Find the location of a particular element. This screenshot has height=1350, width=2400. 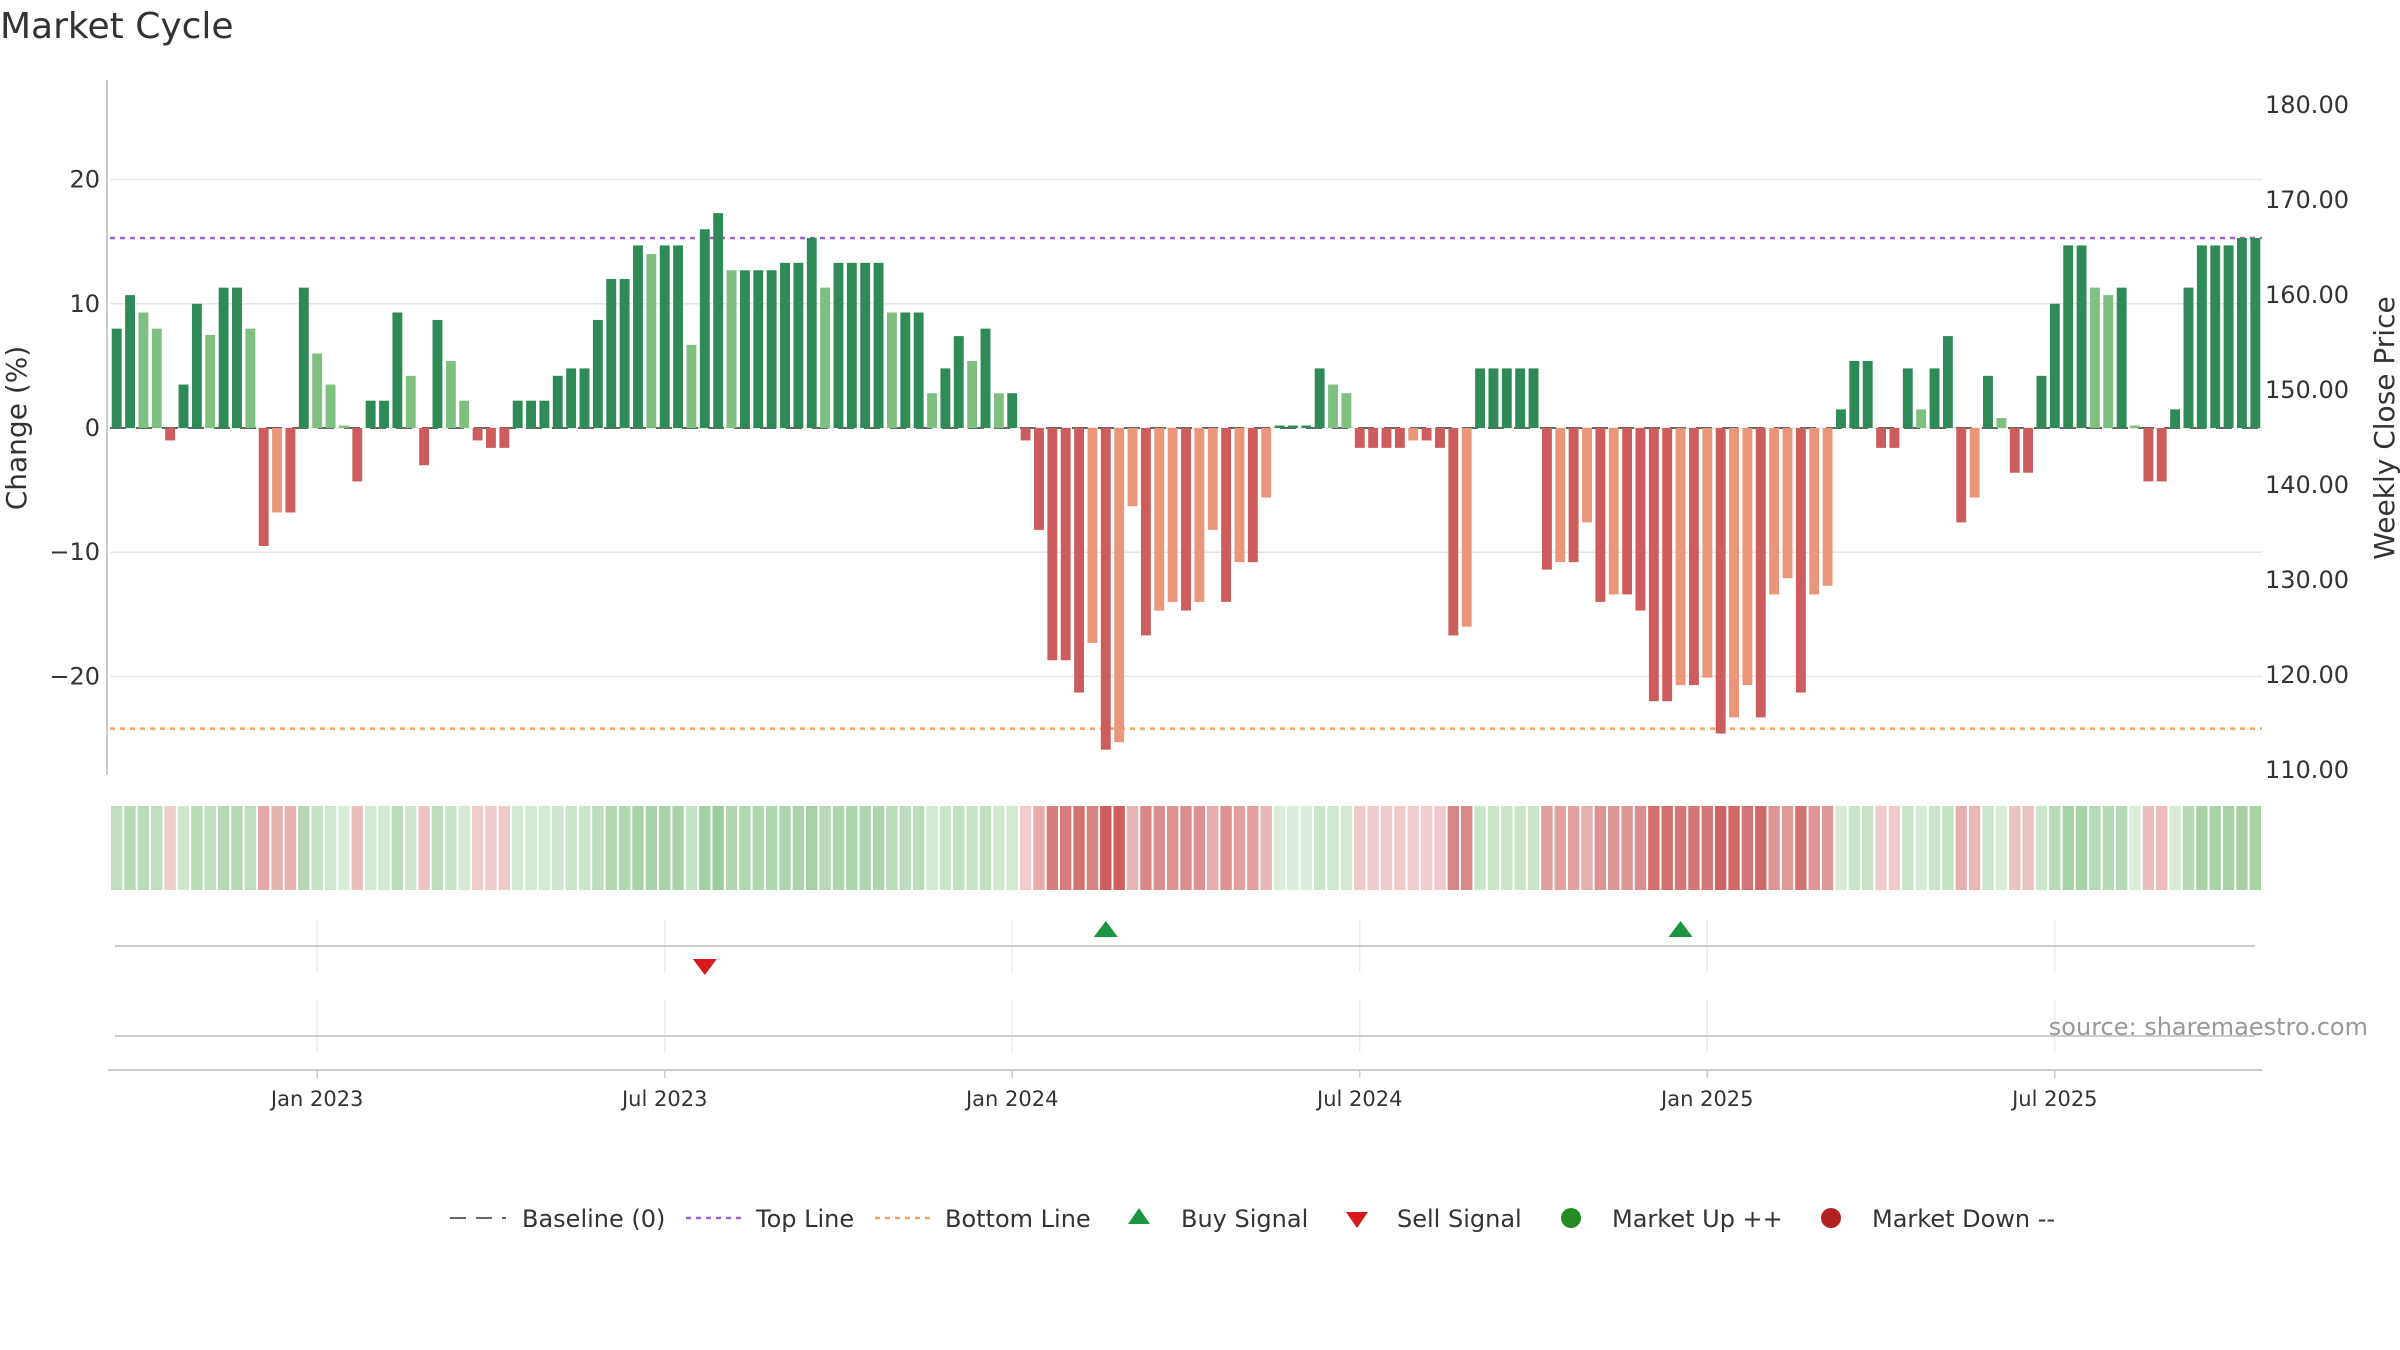

x-tick-label: Jul 2023 is located at coordinates (663, 1099).